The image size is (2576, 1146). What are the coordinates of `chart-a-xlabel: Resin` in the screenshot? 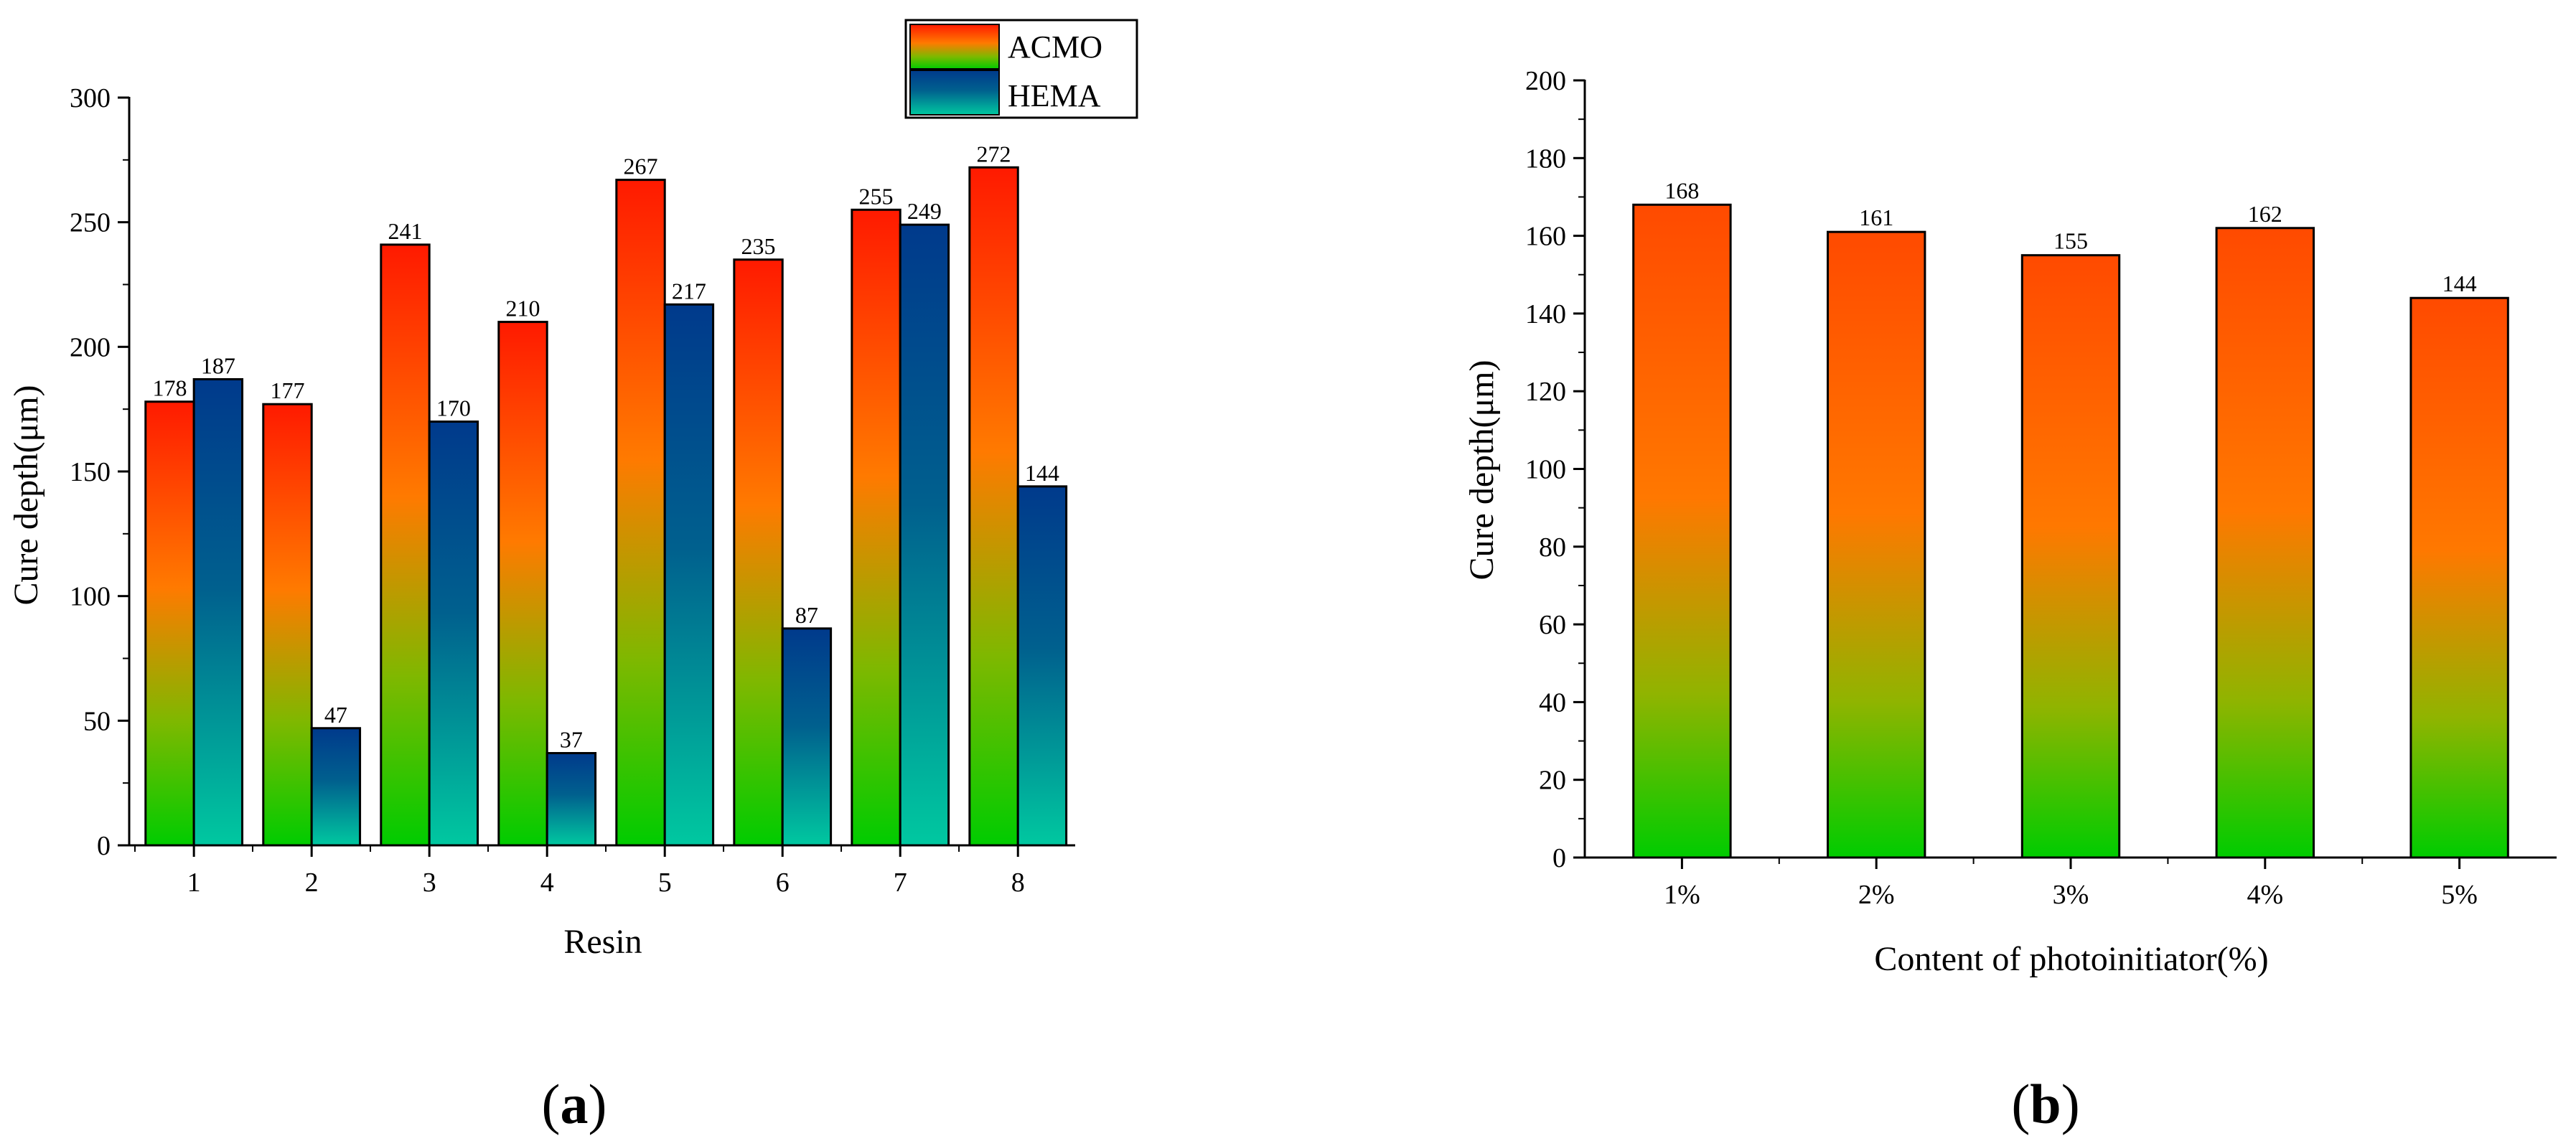 It's located at (603, 942).